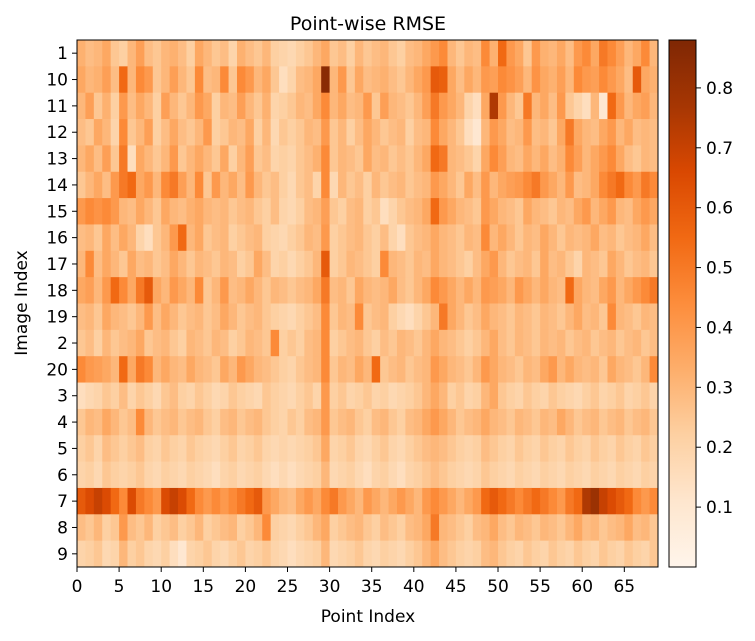  Describe the element at coordinates (582, 587) in the screenshot. I see `x-tick-label: 60` at that location.